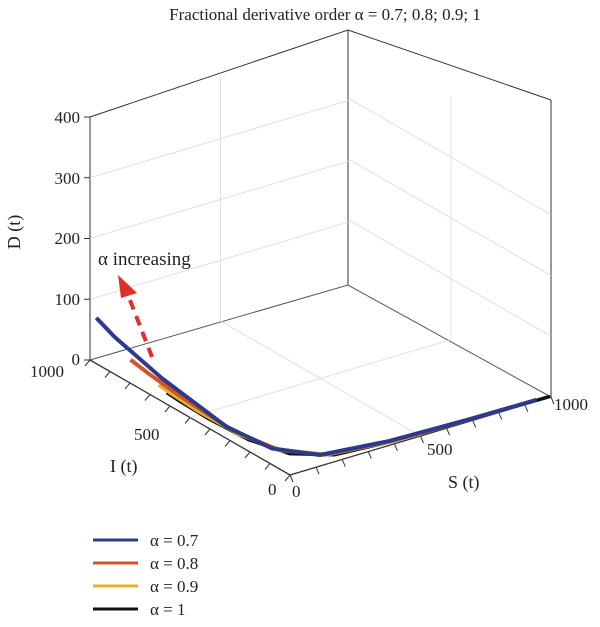 The height and width of the screenshot is (627, 600). Describe the element at coordinates (174, 563) in the screenshot. I see `legend-label: α = 0.8` at that location.